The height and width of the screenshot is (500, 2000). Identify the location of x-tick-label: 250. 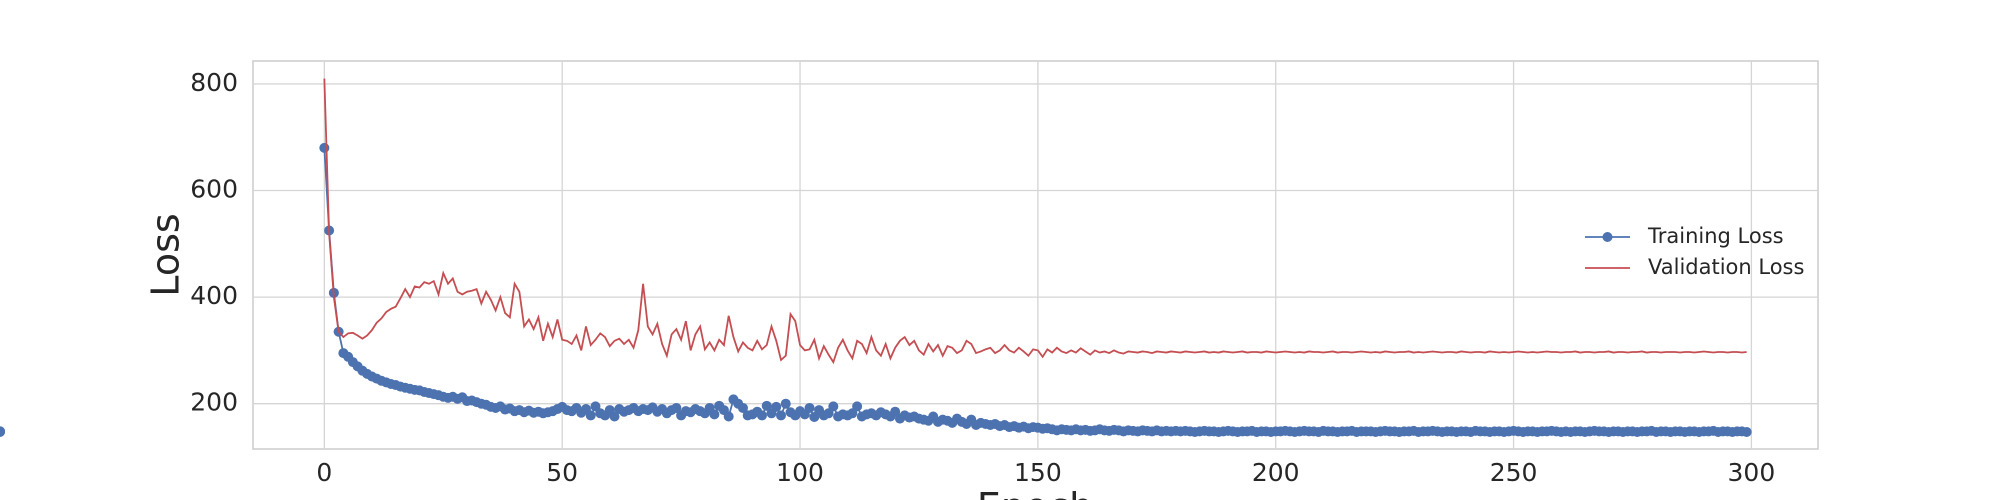
(1514, 472).